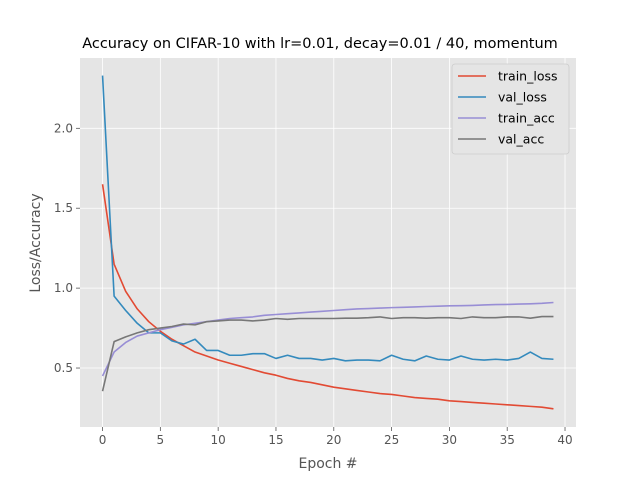 The image size is (640, 480). Describe the element at coordinates (63, 208) in the screenshot. I see `y-tick-label: 1.5` at that location.